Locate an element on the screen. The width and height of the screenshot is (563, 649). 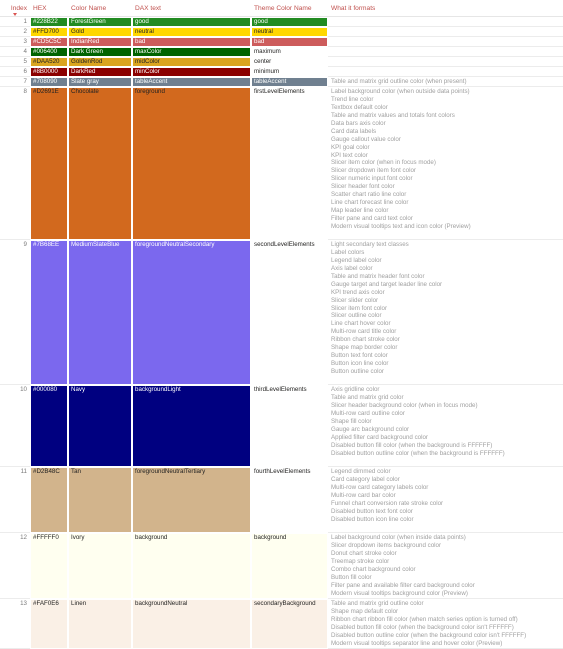
theme-color-name-cell: center is located at coordinates (289, 62).